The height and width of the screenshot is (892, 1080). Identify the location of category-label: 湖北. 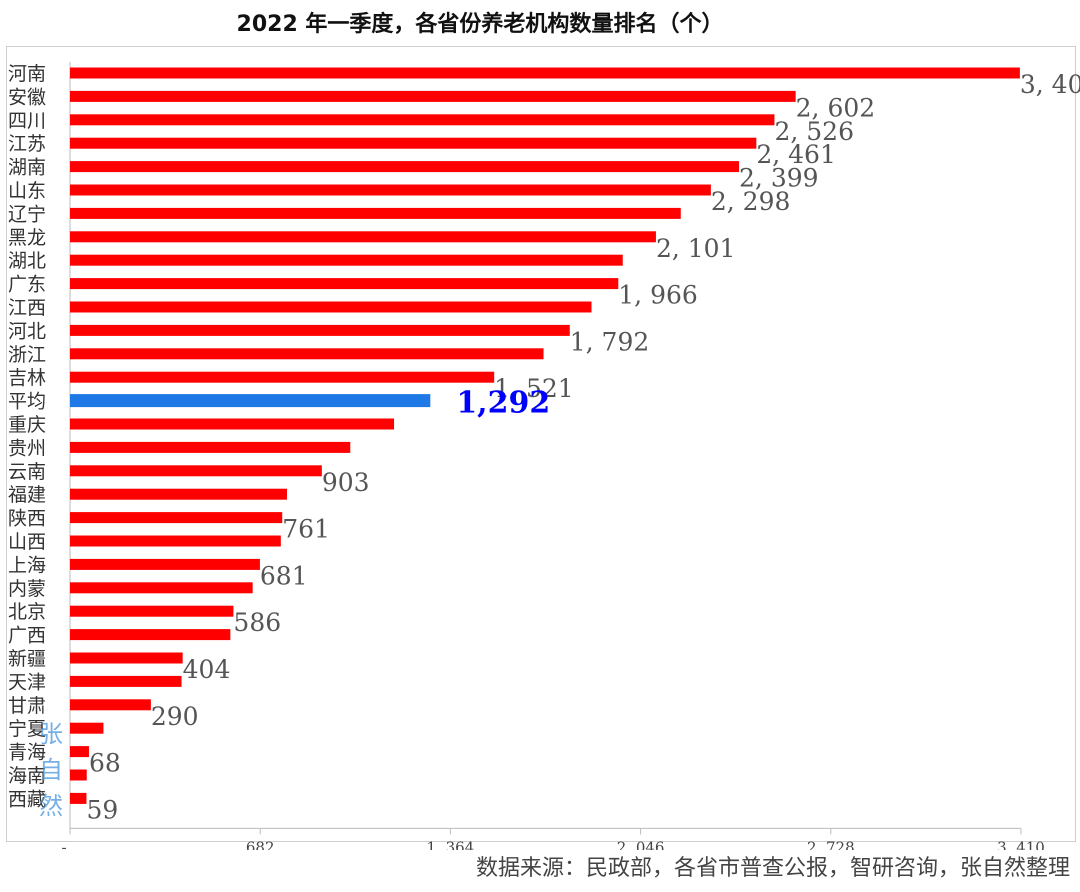
(27, 261).